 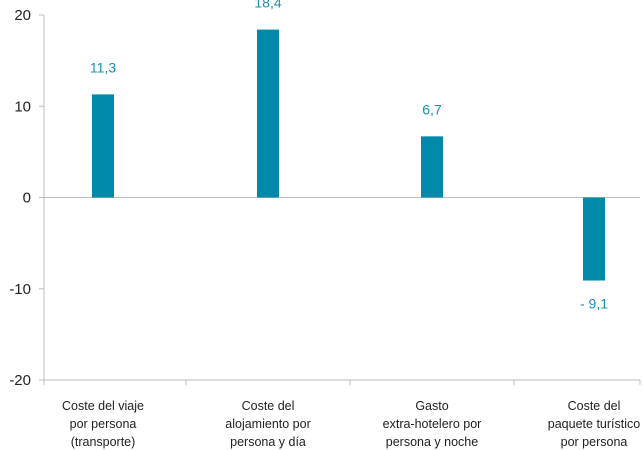 What do you see at coordinates (103, 406) in the screenshot?
I see `category-label: Coste del viaje` at bounding box center [103, 406].